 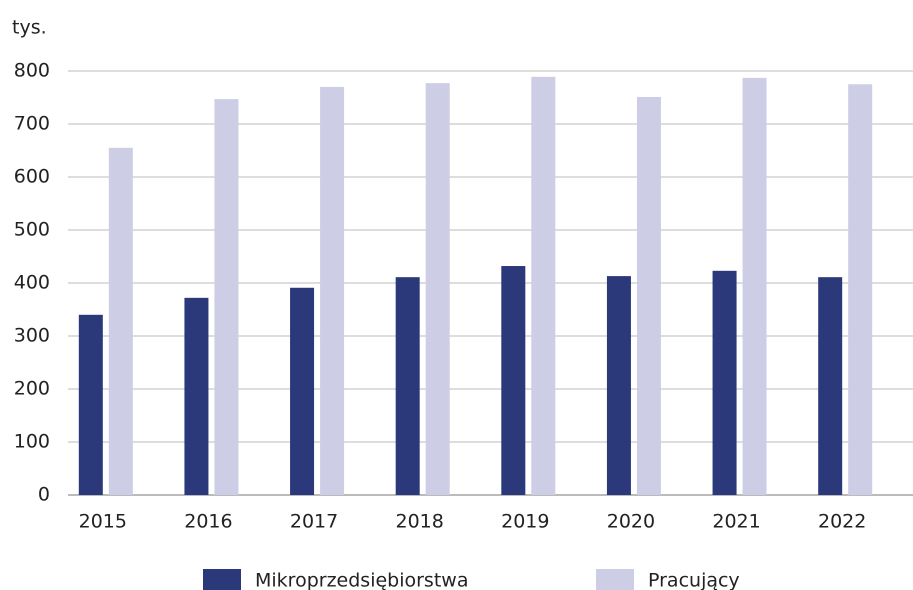 I want to click on y-tick-label: 600, so click(x=32, y=177).